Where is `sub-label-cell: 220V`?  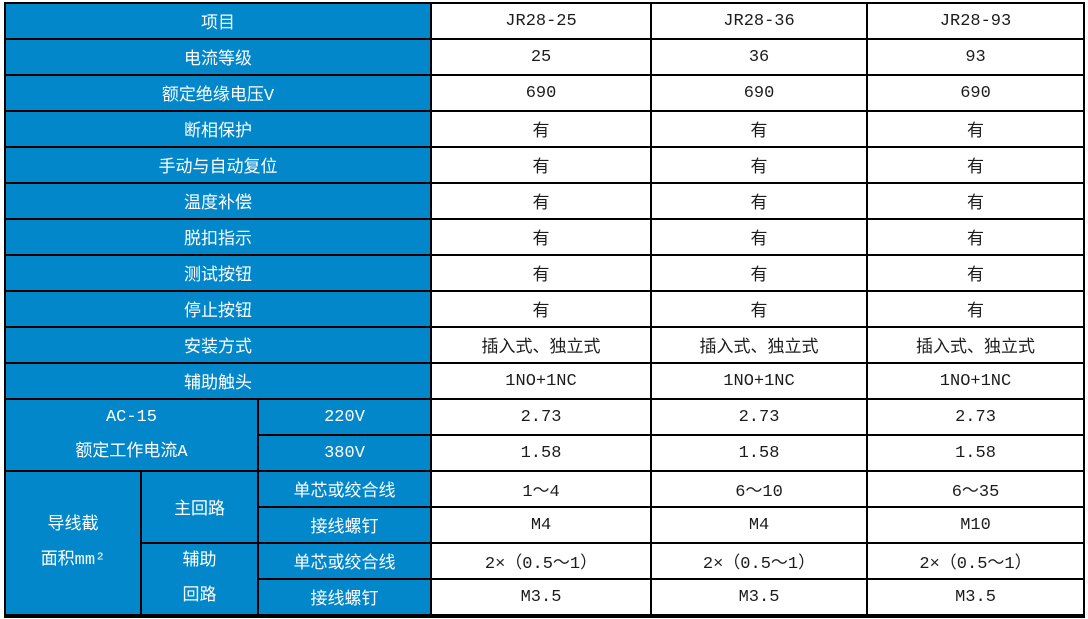 sub-label-cell: 220V is located at coordinates (344, 417).